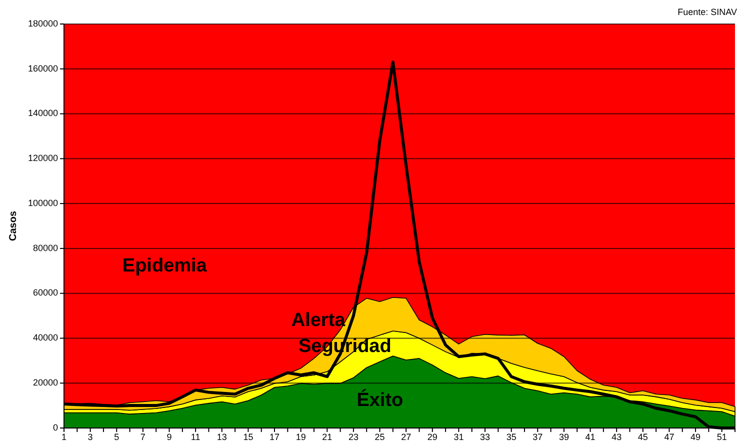  I want to click on y-tick-label: 120000, so click(43, 158).